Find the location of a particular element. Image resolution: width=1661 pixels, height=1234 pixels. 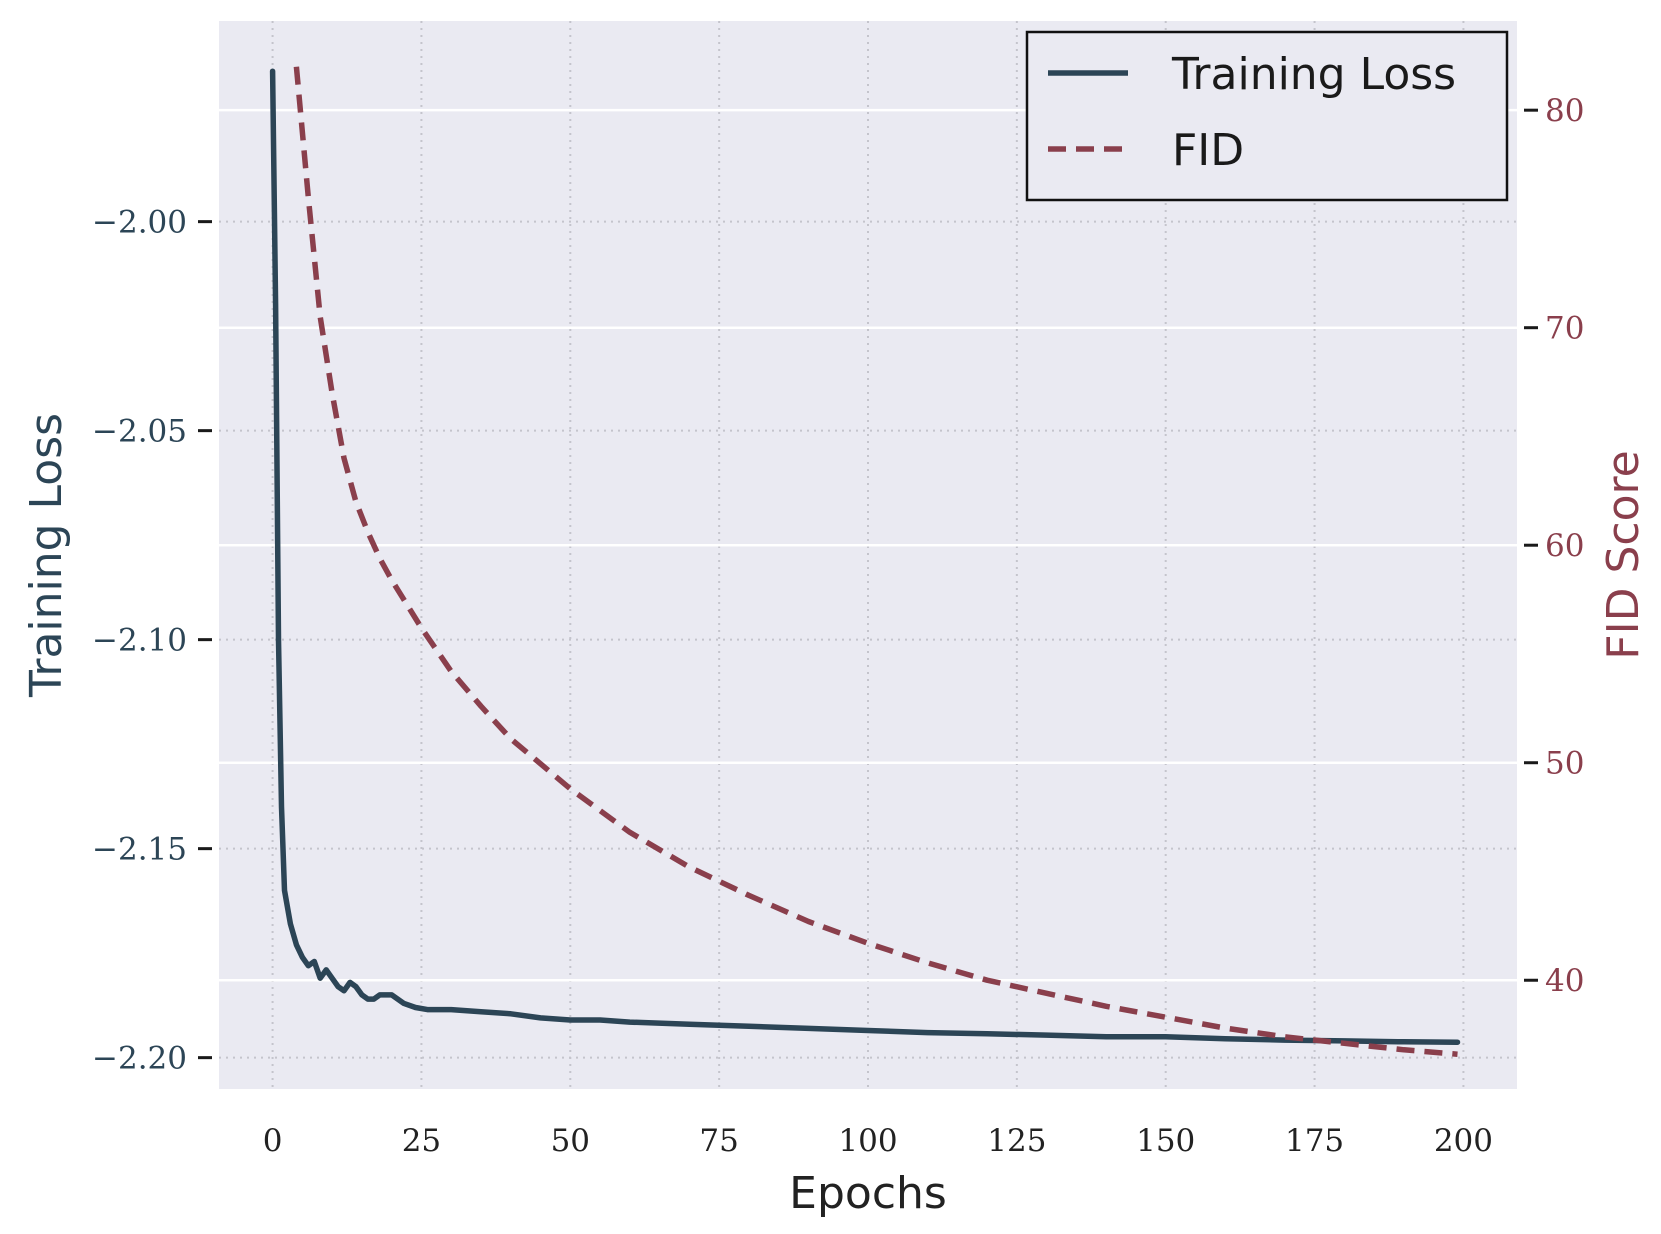

x-tick-label: 25 is located at coordinates (421, 1141).